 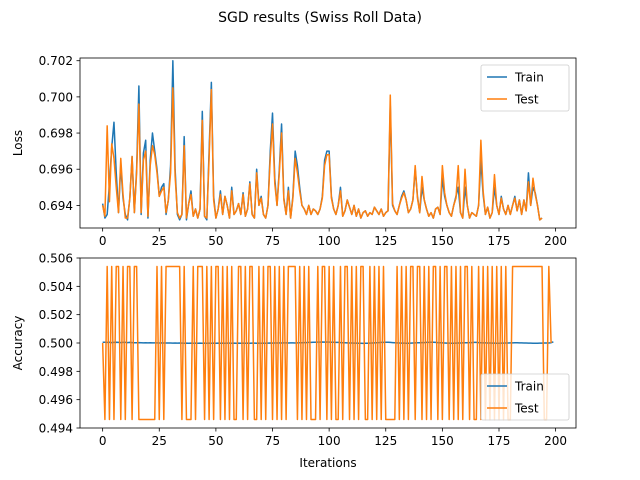 What do you see at coordinates (56, 61) in the screenshot?
I see `y-tick-label: 0.702` at bounding box center [56, 61].